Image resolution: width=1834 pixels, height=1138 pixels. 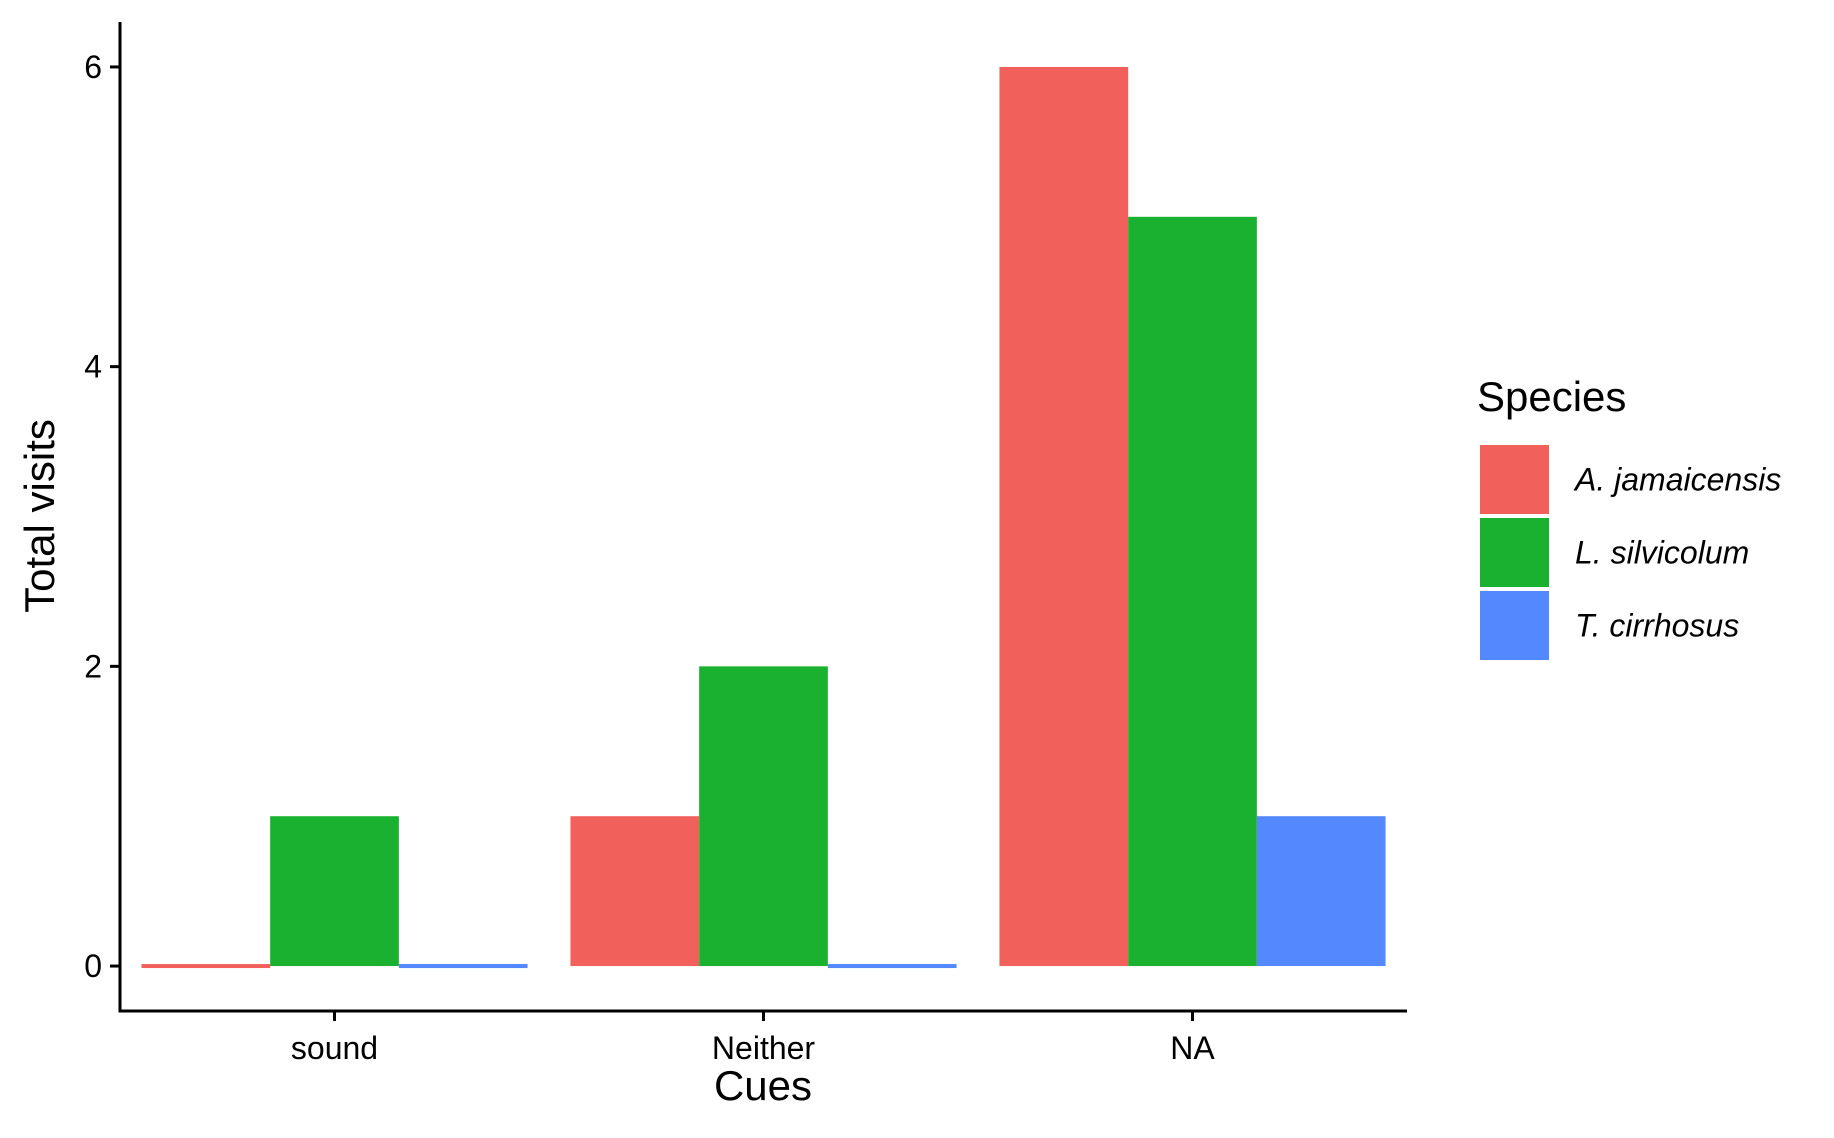 I want to click on y-tick-label: 4, so click(x=93, y=367).